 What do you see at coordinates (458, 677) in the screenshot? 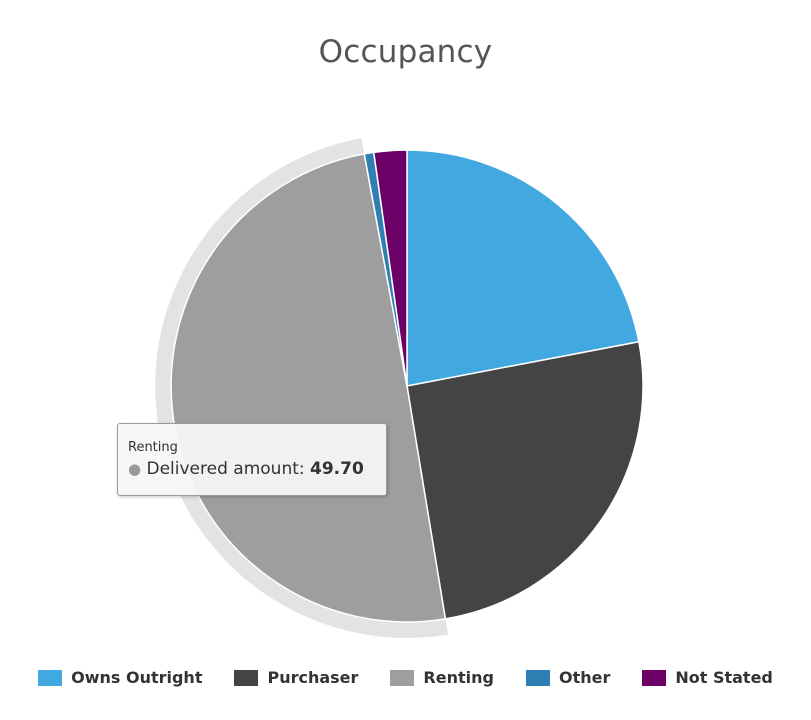
I see `legend-label: Renting` at bounding box center [458, 677].